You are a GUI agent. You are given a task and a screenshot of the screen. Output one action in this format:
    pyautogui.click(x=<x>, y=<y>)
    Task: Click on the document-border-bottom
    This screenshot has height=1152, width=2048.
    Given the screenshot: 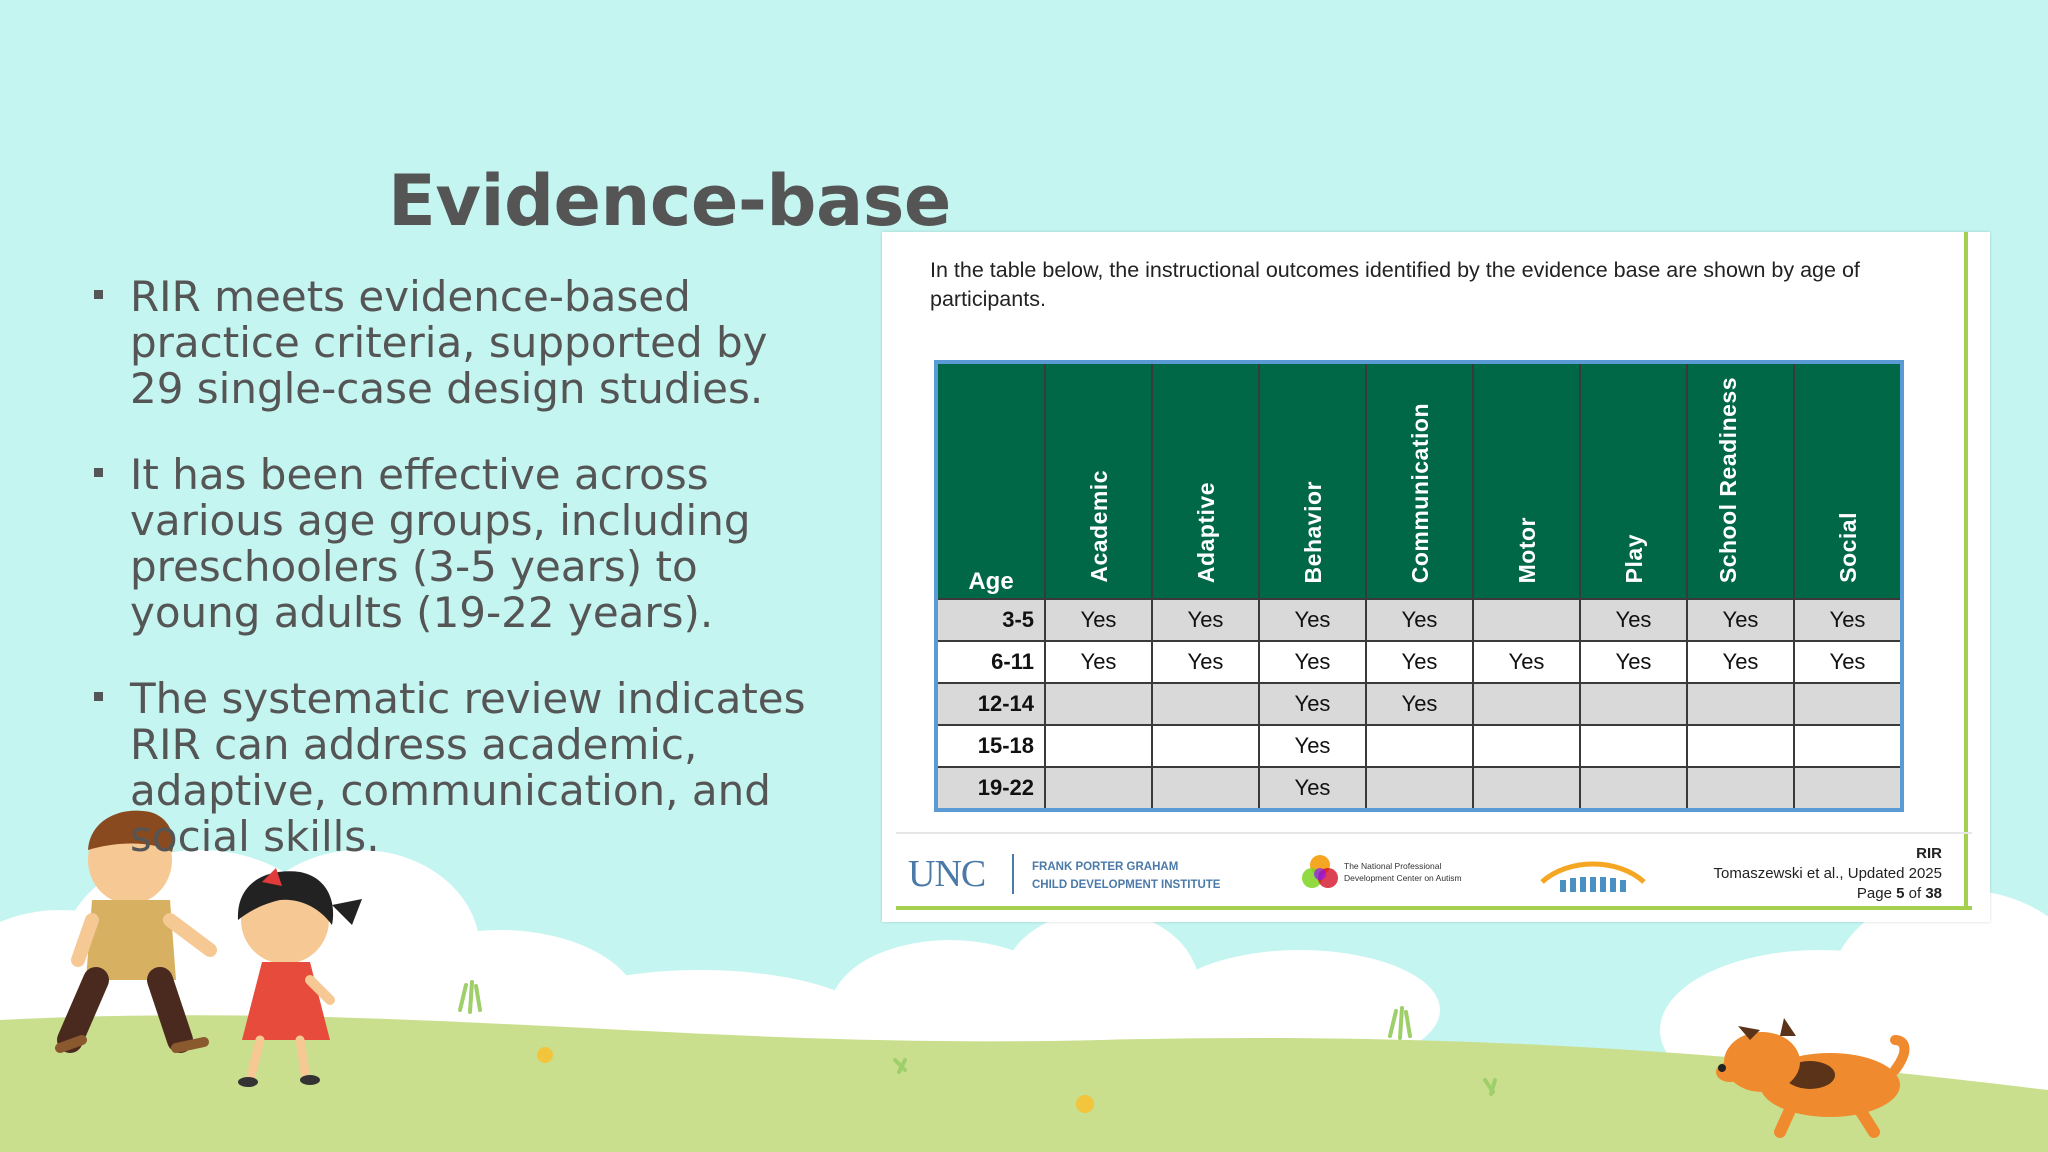 What is the action you would take?
    pyautogui.click(x=1434, y=908)
    